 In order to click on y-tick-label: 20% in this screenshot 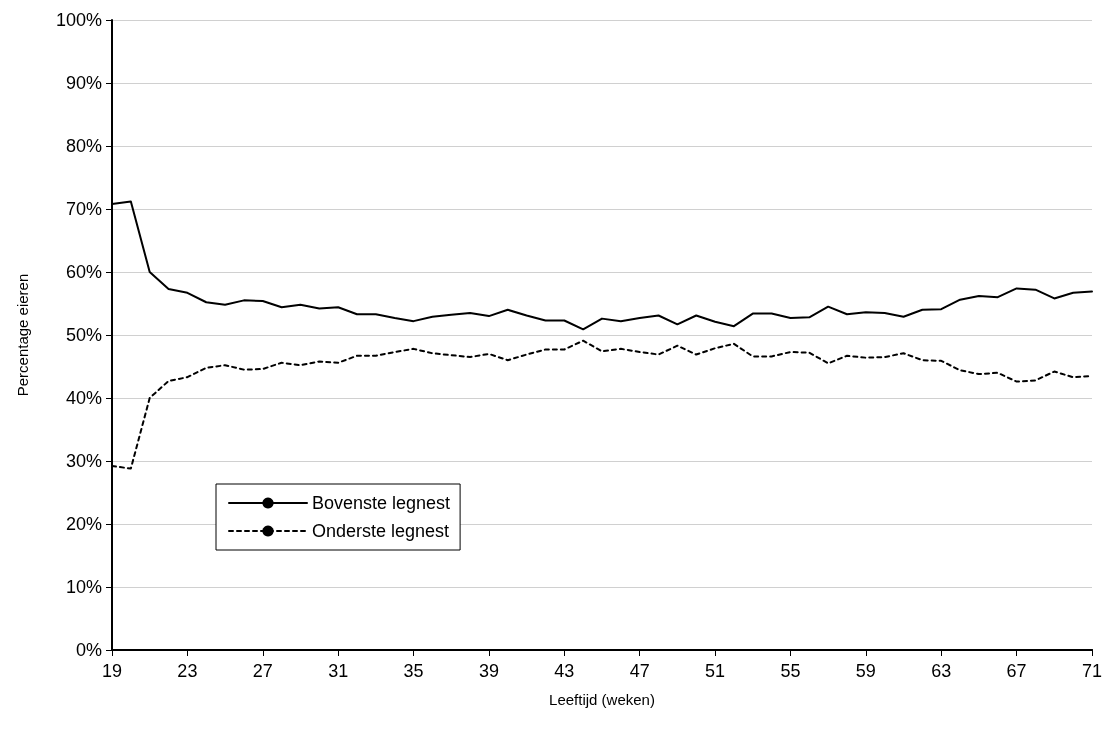, I will do `click(83, 524)`.